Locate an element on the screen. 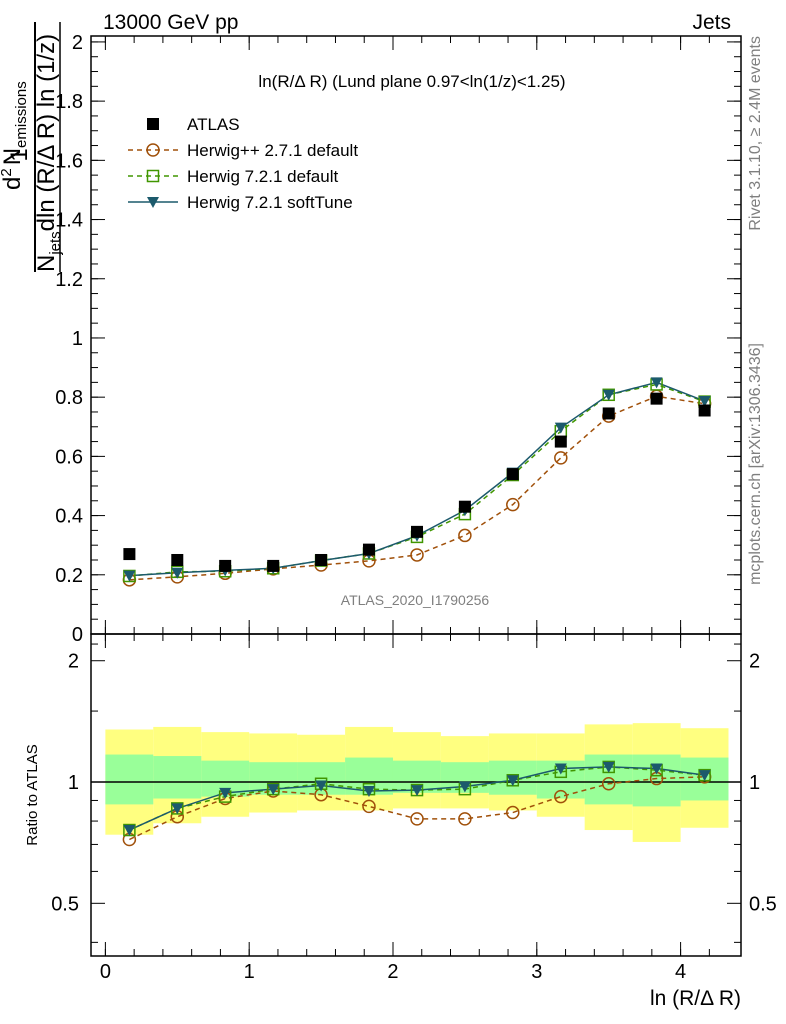 The image size is (786, 1024). main-ytick-label: 1.4 is located at coordinates (69, 221).